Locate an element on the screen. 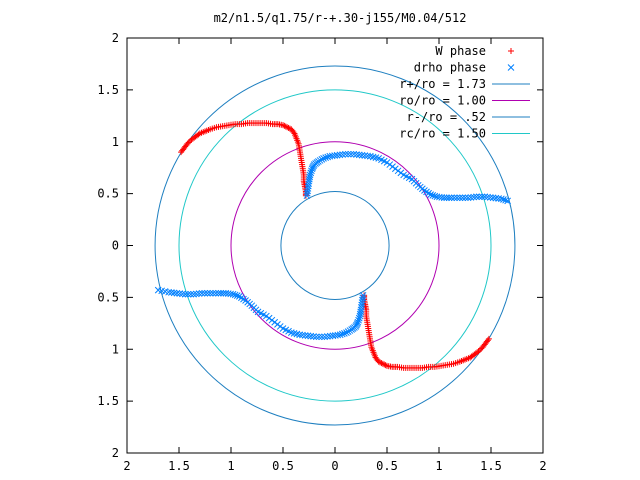  legend-item: r-/ro = .52 is located at coordinates (468, 117).